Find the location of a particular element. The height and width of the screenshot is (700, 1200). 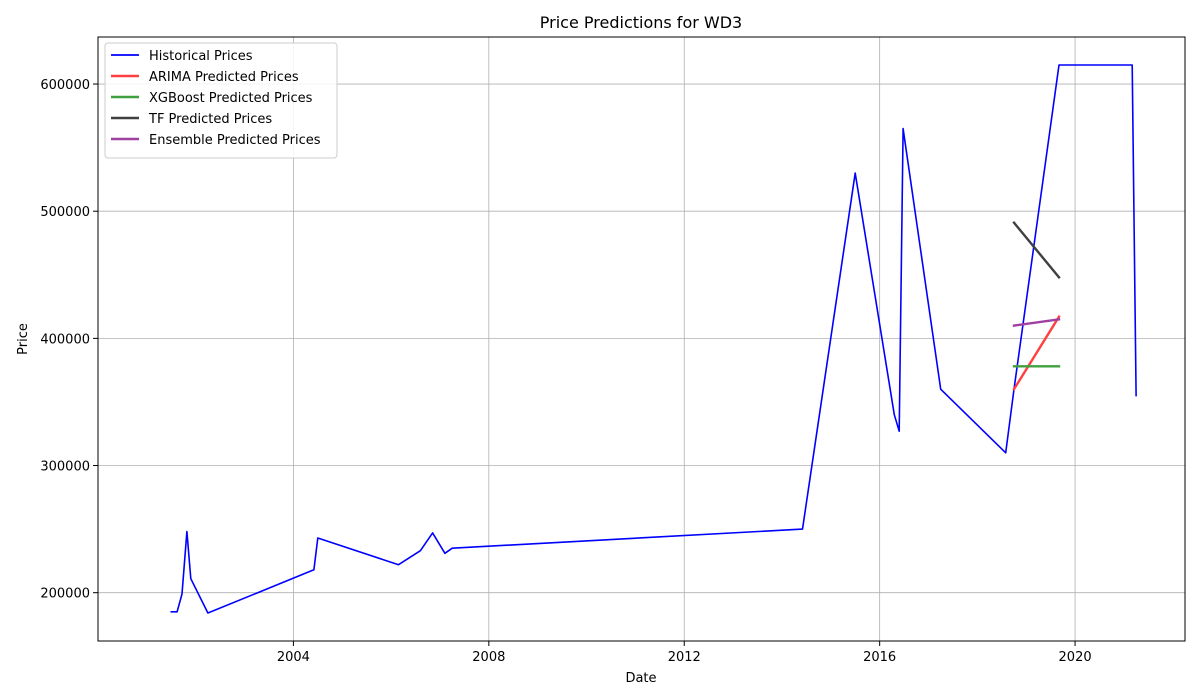

legend-entry: Ensemble Predicted Prices is located at coordinates (235, 140).